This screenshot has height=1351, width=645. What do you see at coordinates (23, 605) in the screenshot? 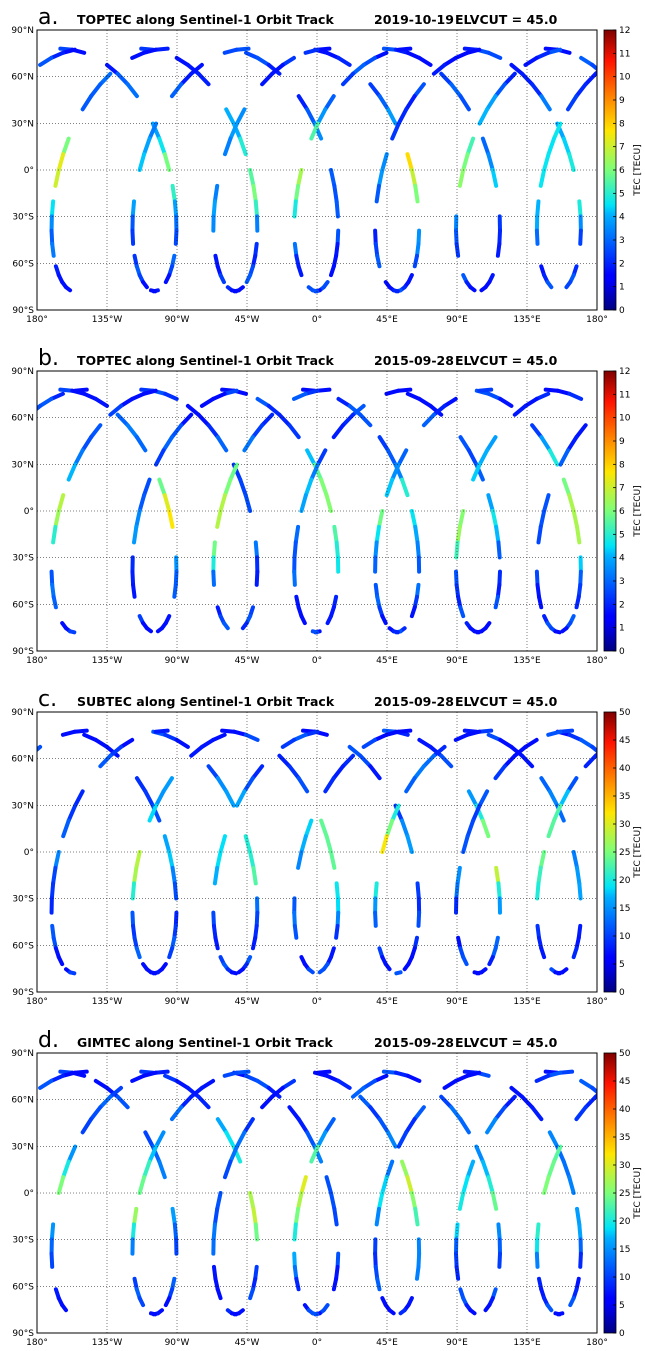
I see `y-tick-label: 60°S` at bounding box center [23, 605].